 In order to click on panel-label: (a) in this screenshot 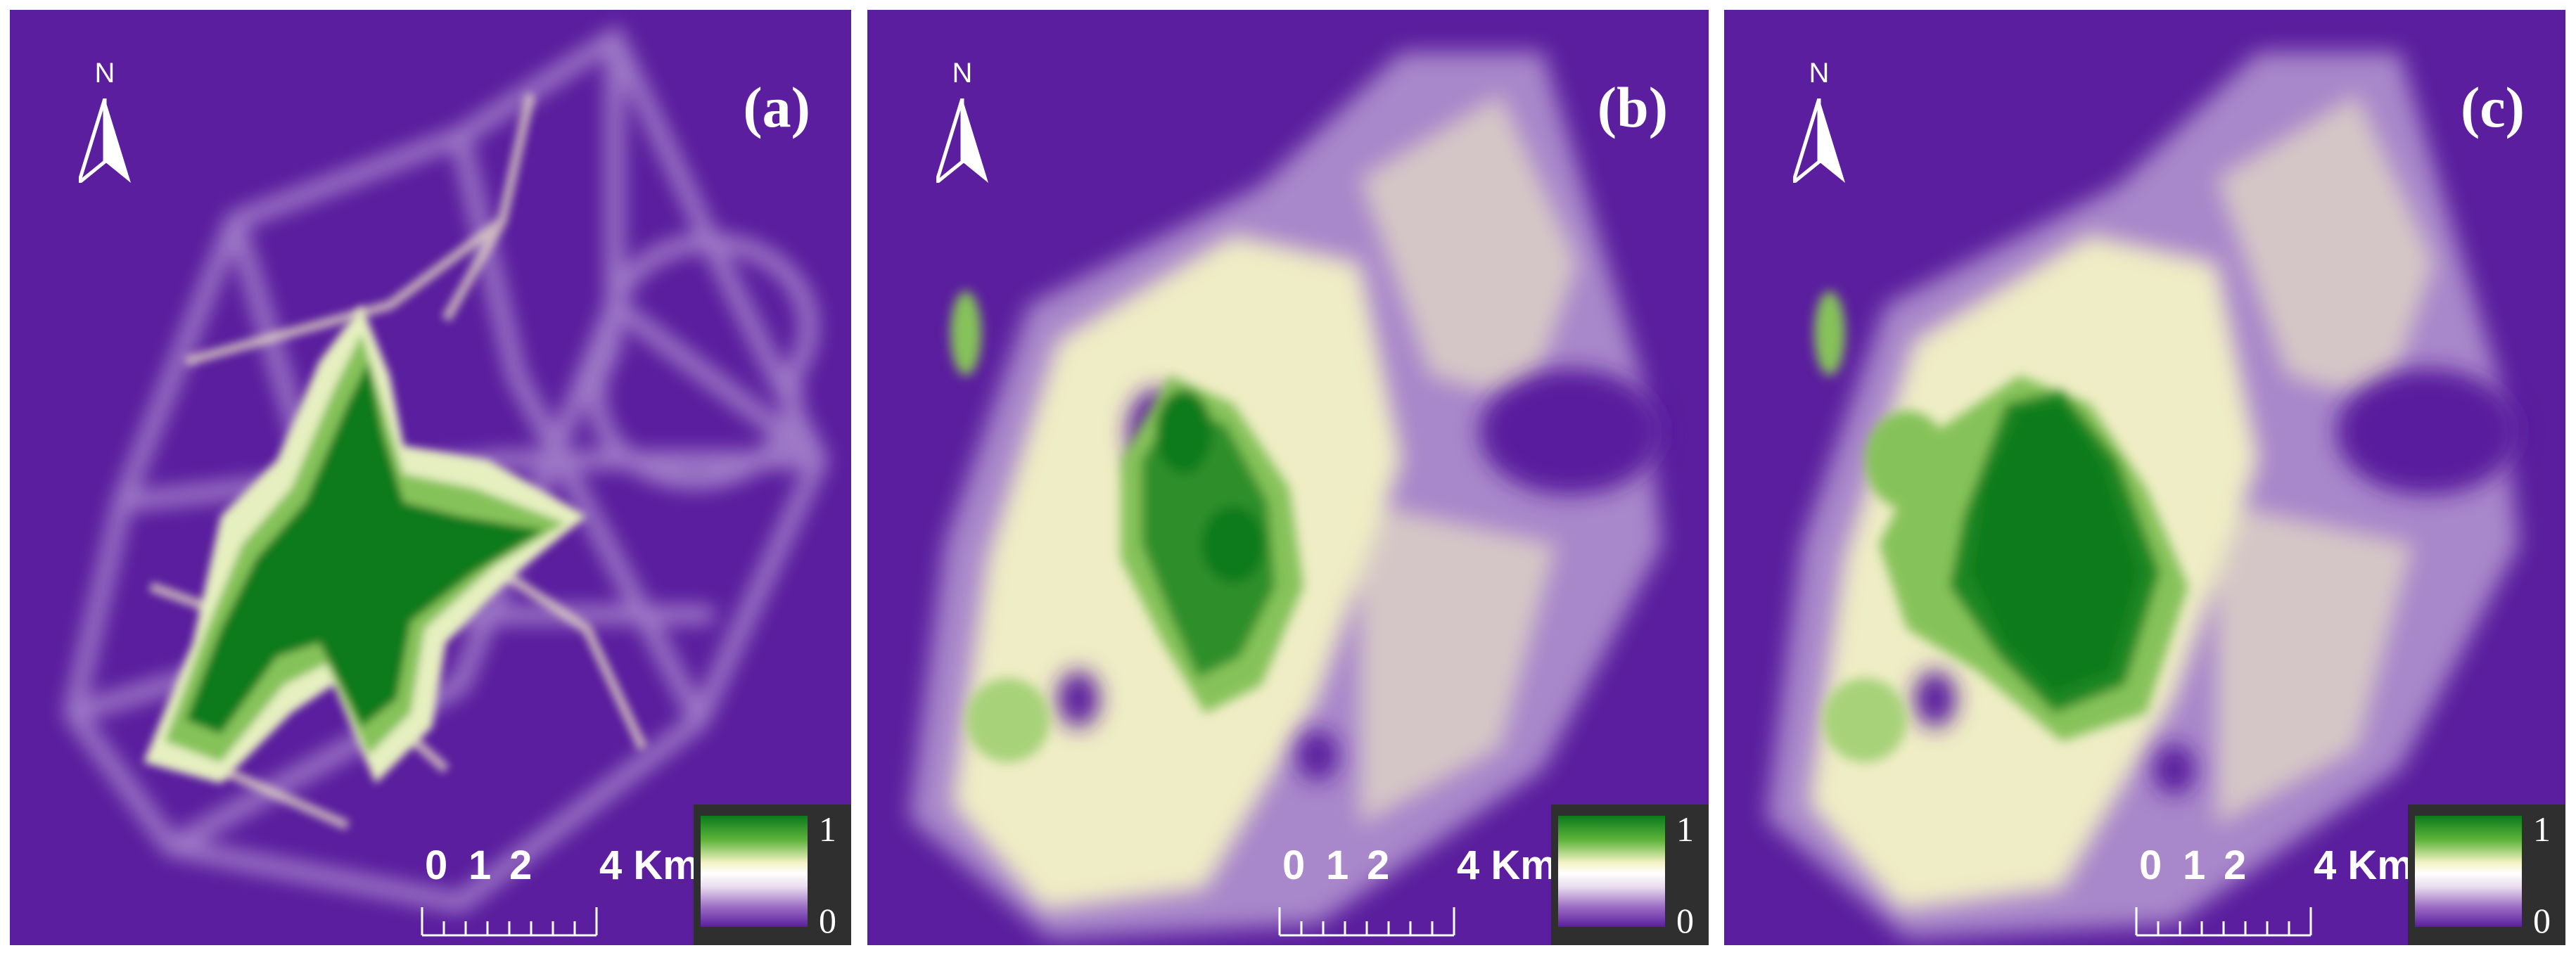, I will do `click(776, 107)`.